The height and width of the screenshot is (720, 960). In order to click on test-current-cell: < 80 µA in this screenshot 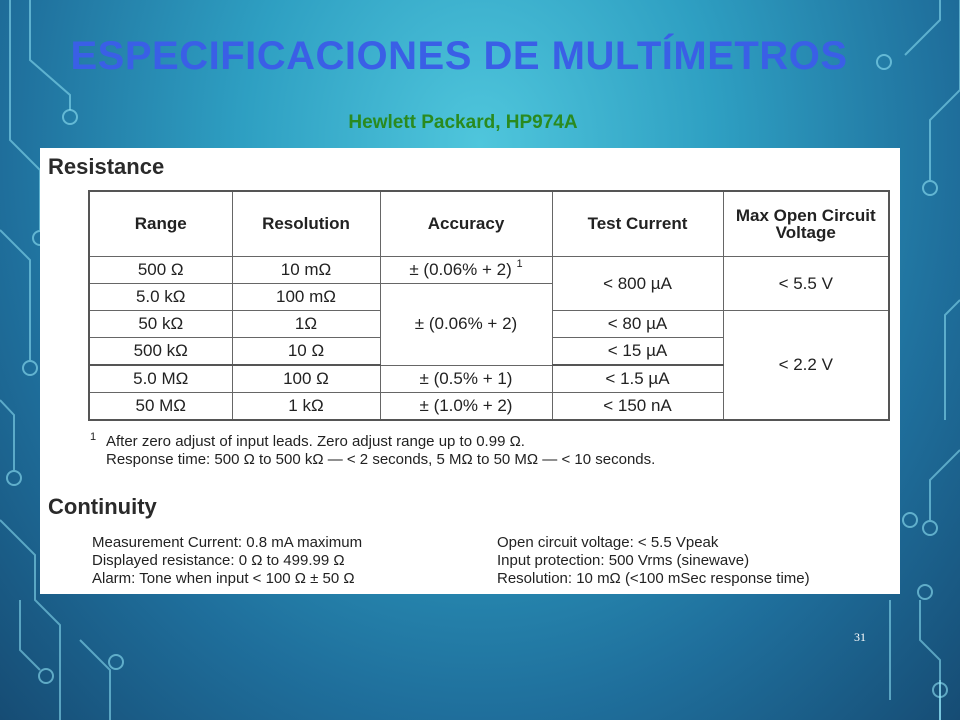, I will do `click(637, 324)`.